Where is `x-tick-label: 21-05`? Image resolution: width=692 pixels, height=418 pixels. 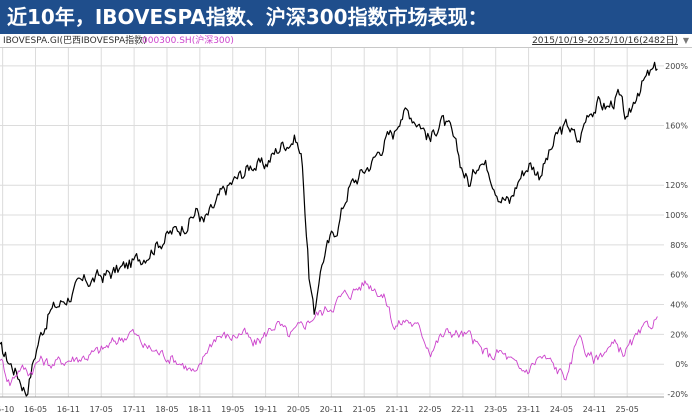
x-tick-label: 21-05 is located at coordinates (364, 409).